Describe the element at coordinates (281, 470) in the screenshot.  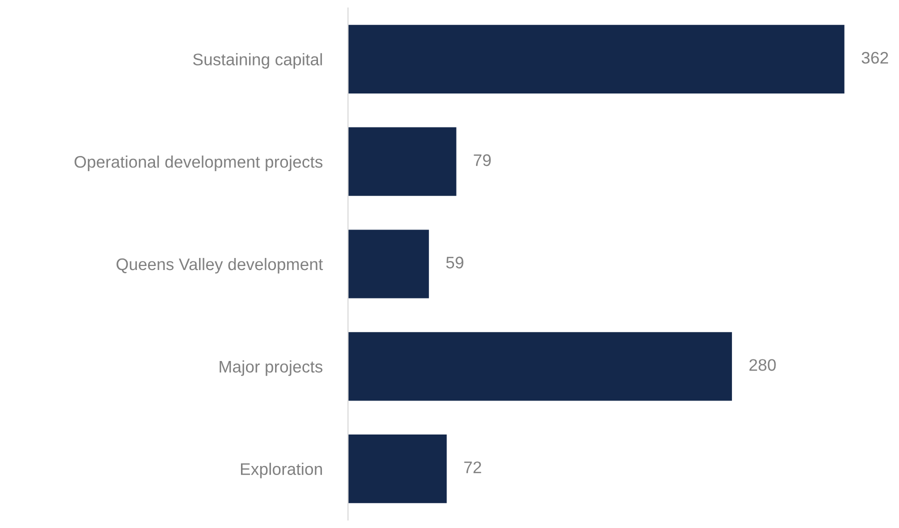
I see `y-tick-label: Exploration` at that location.